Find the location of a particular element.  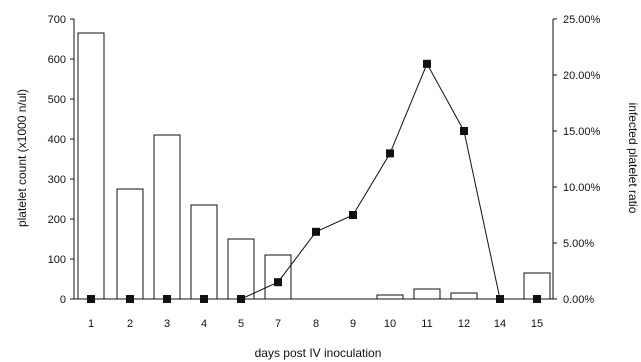

y2-tick-label: 15.00% is located at coordinates (582, 132).